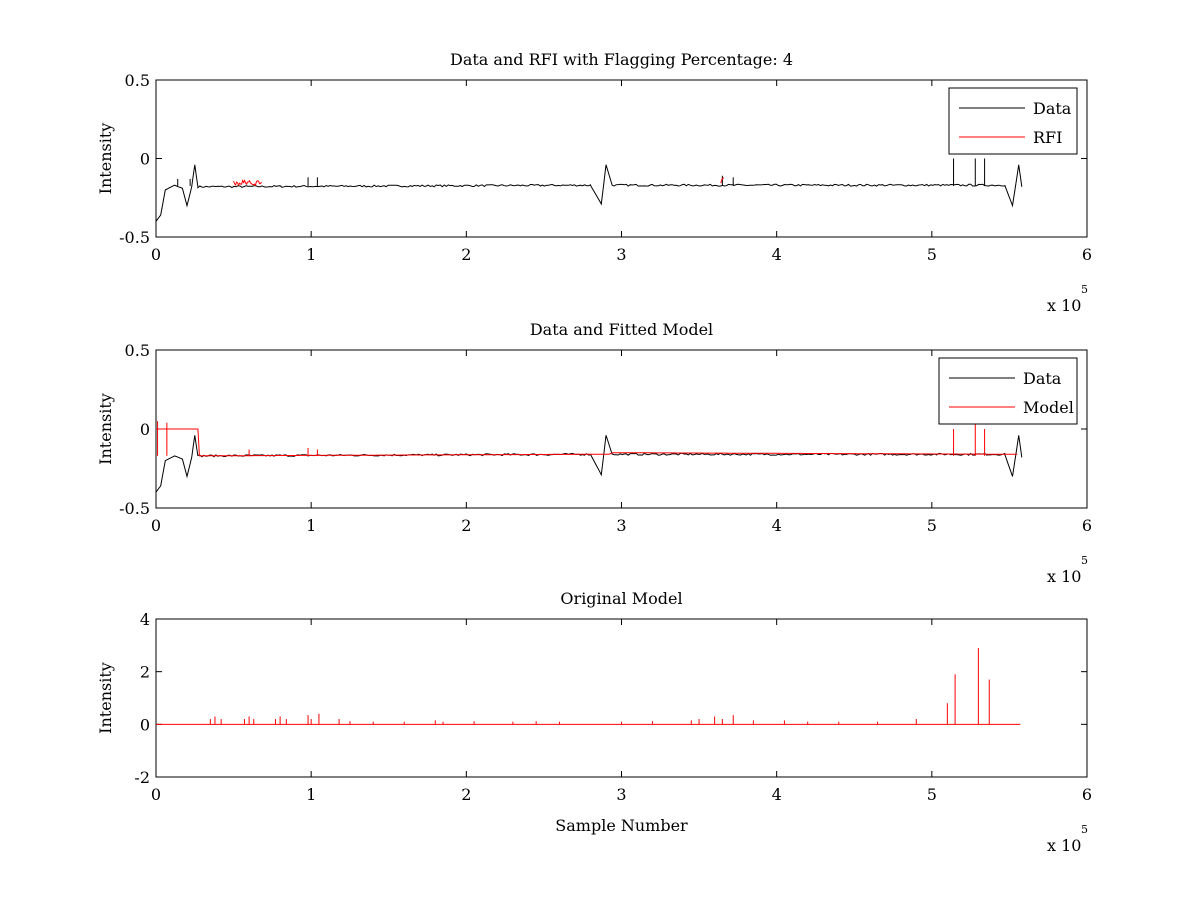  I want to click on chart-title: Data and Fitted Model, so click(621, 329).